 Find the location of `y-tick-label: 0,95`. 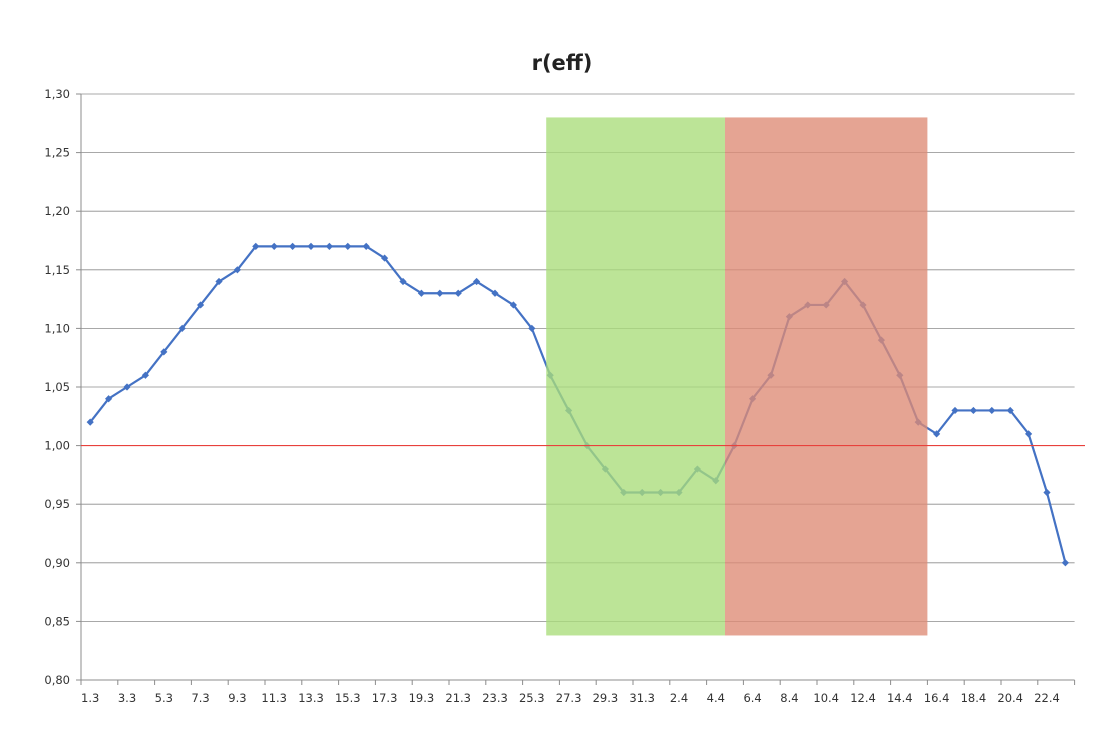

y-tick-label: 0,95 is located at coordinates (57, 504).